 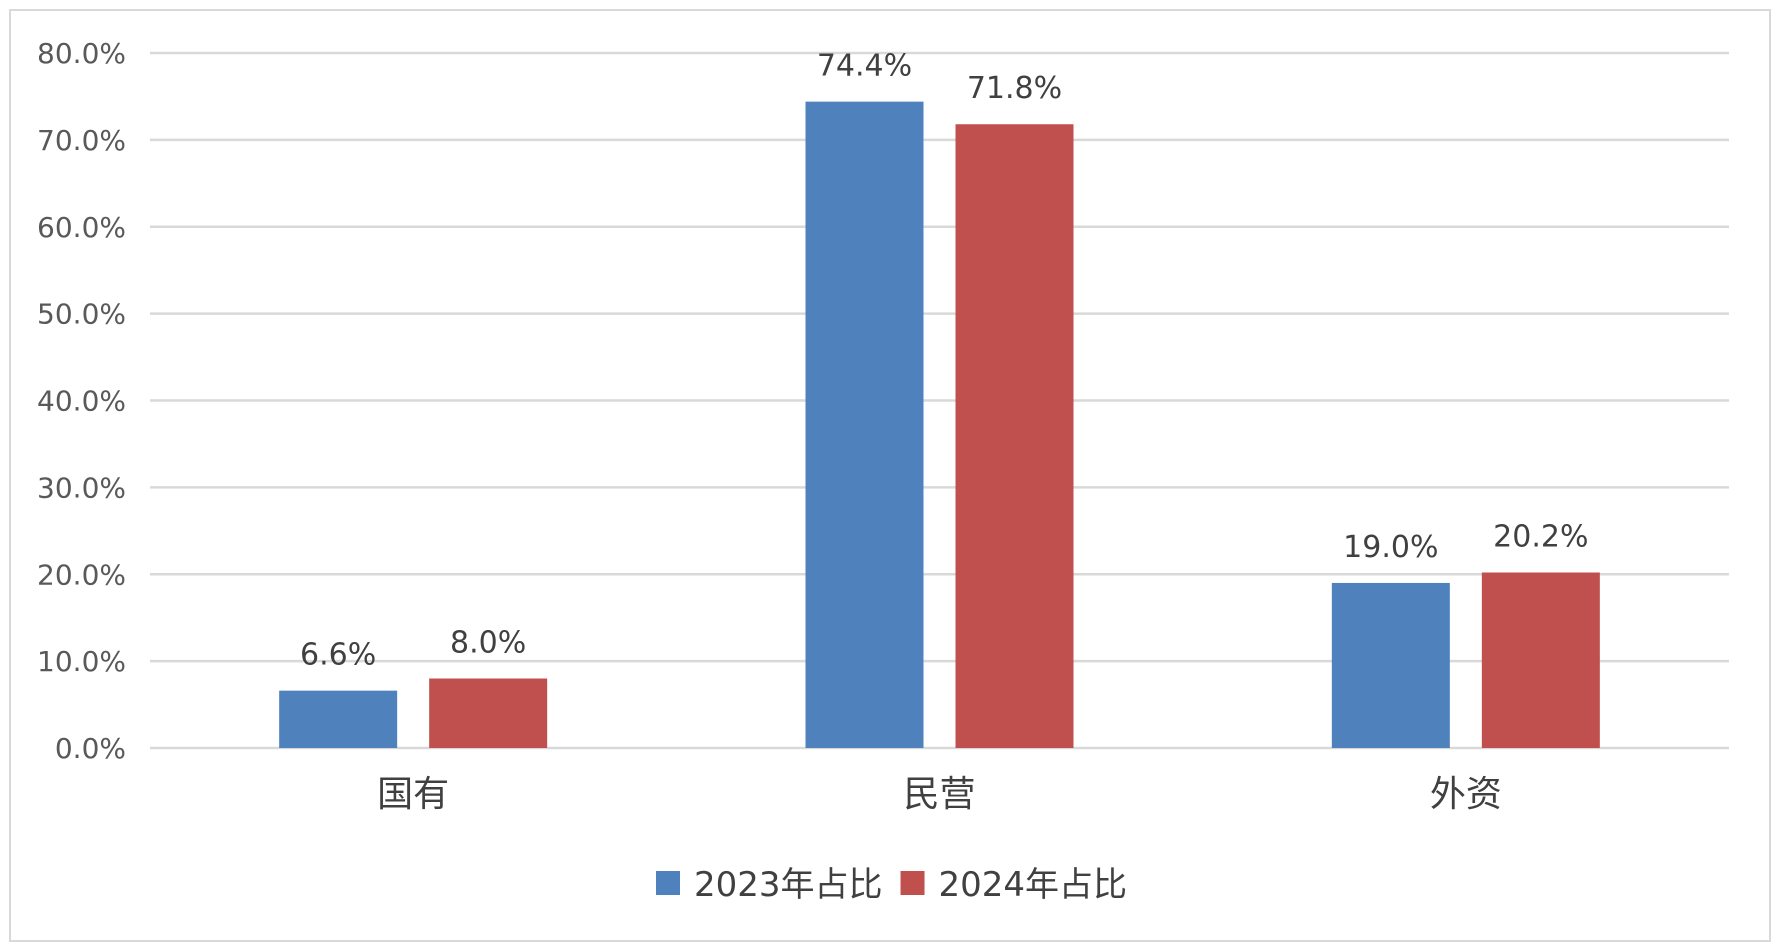 What do you see at coordinates (81, 140) in the screenshot?
I see `y-tick-label: 70.0%` at bounding box center [81, 140].